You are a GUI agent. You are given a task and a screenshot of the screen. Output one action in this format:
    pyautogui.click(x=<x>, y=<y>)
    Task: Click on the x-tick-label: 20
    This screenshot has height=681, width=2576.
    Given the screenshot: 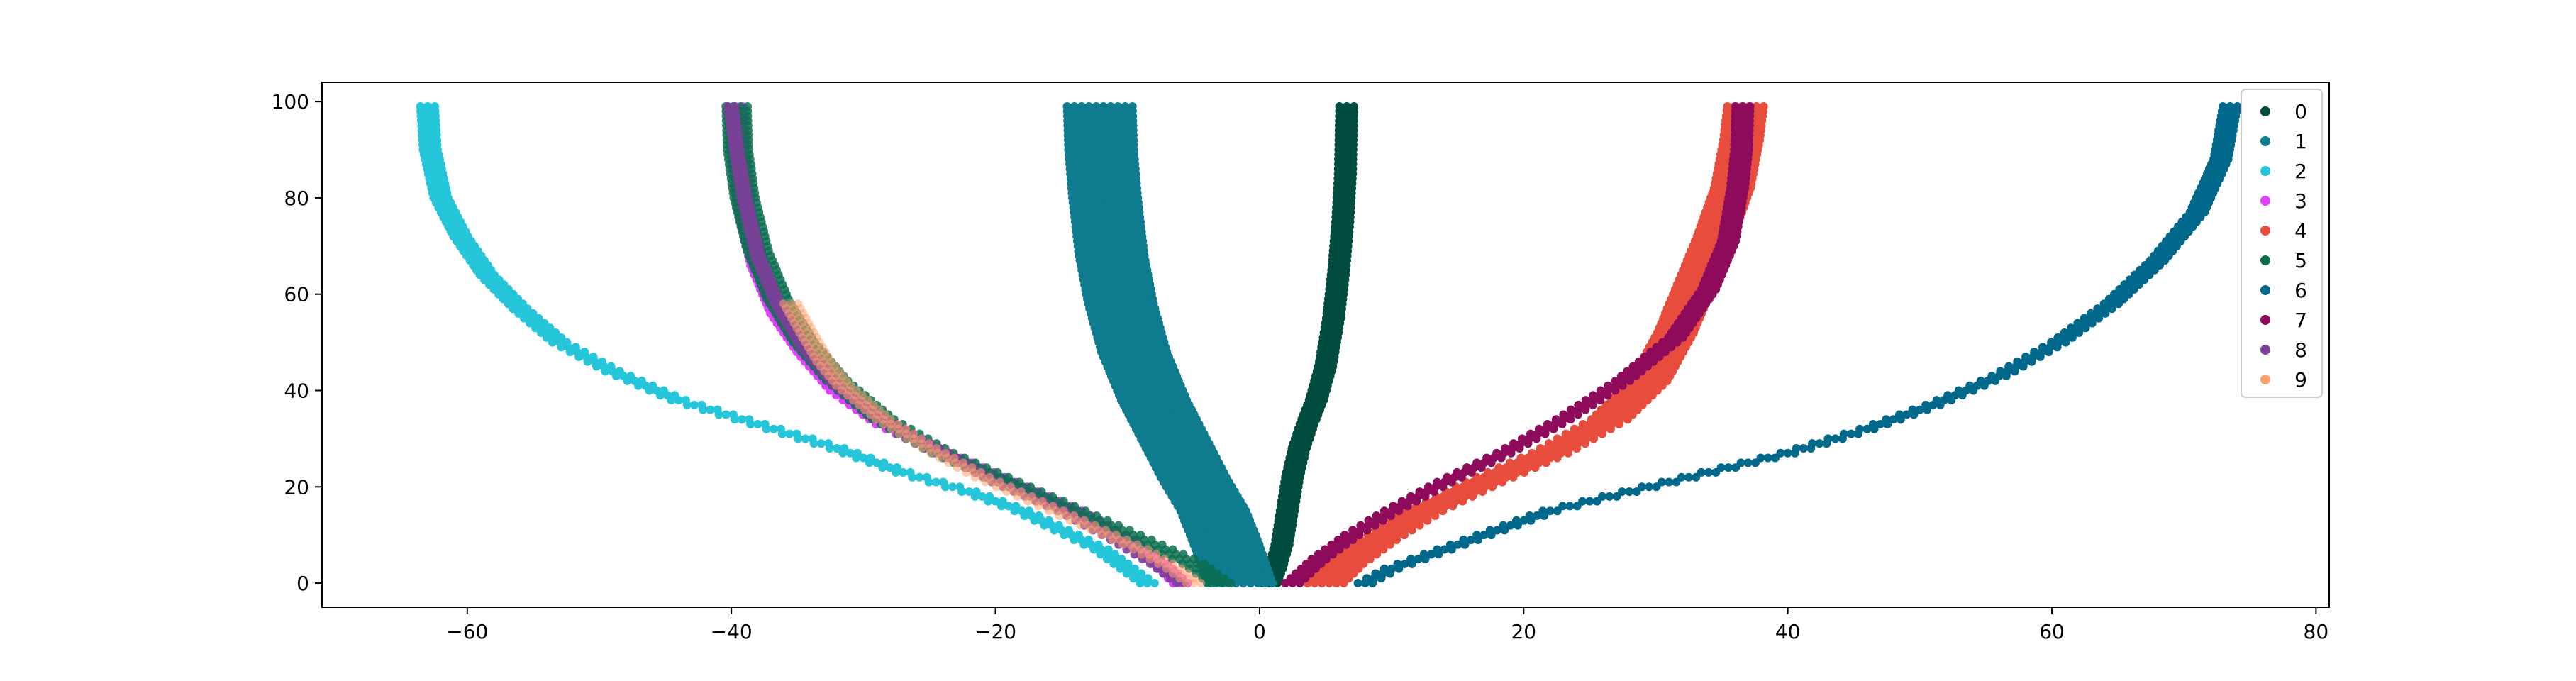 What is the action you would take?
    pyautogui.click(x=1524, y=631)
    